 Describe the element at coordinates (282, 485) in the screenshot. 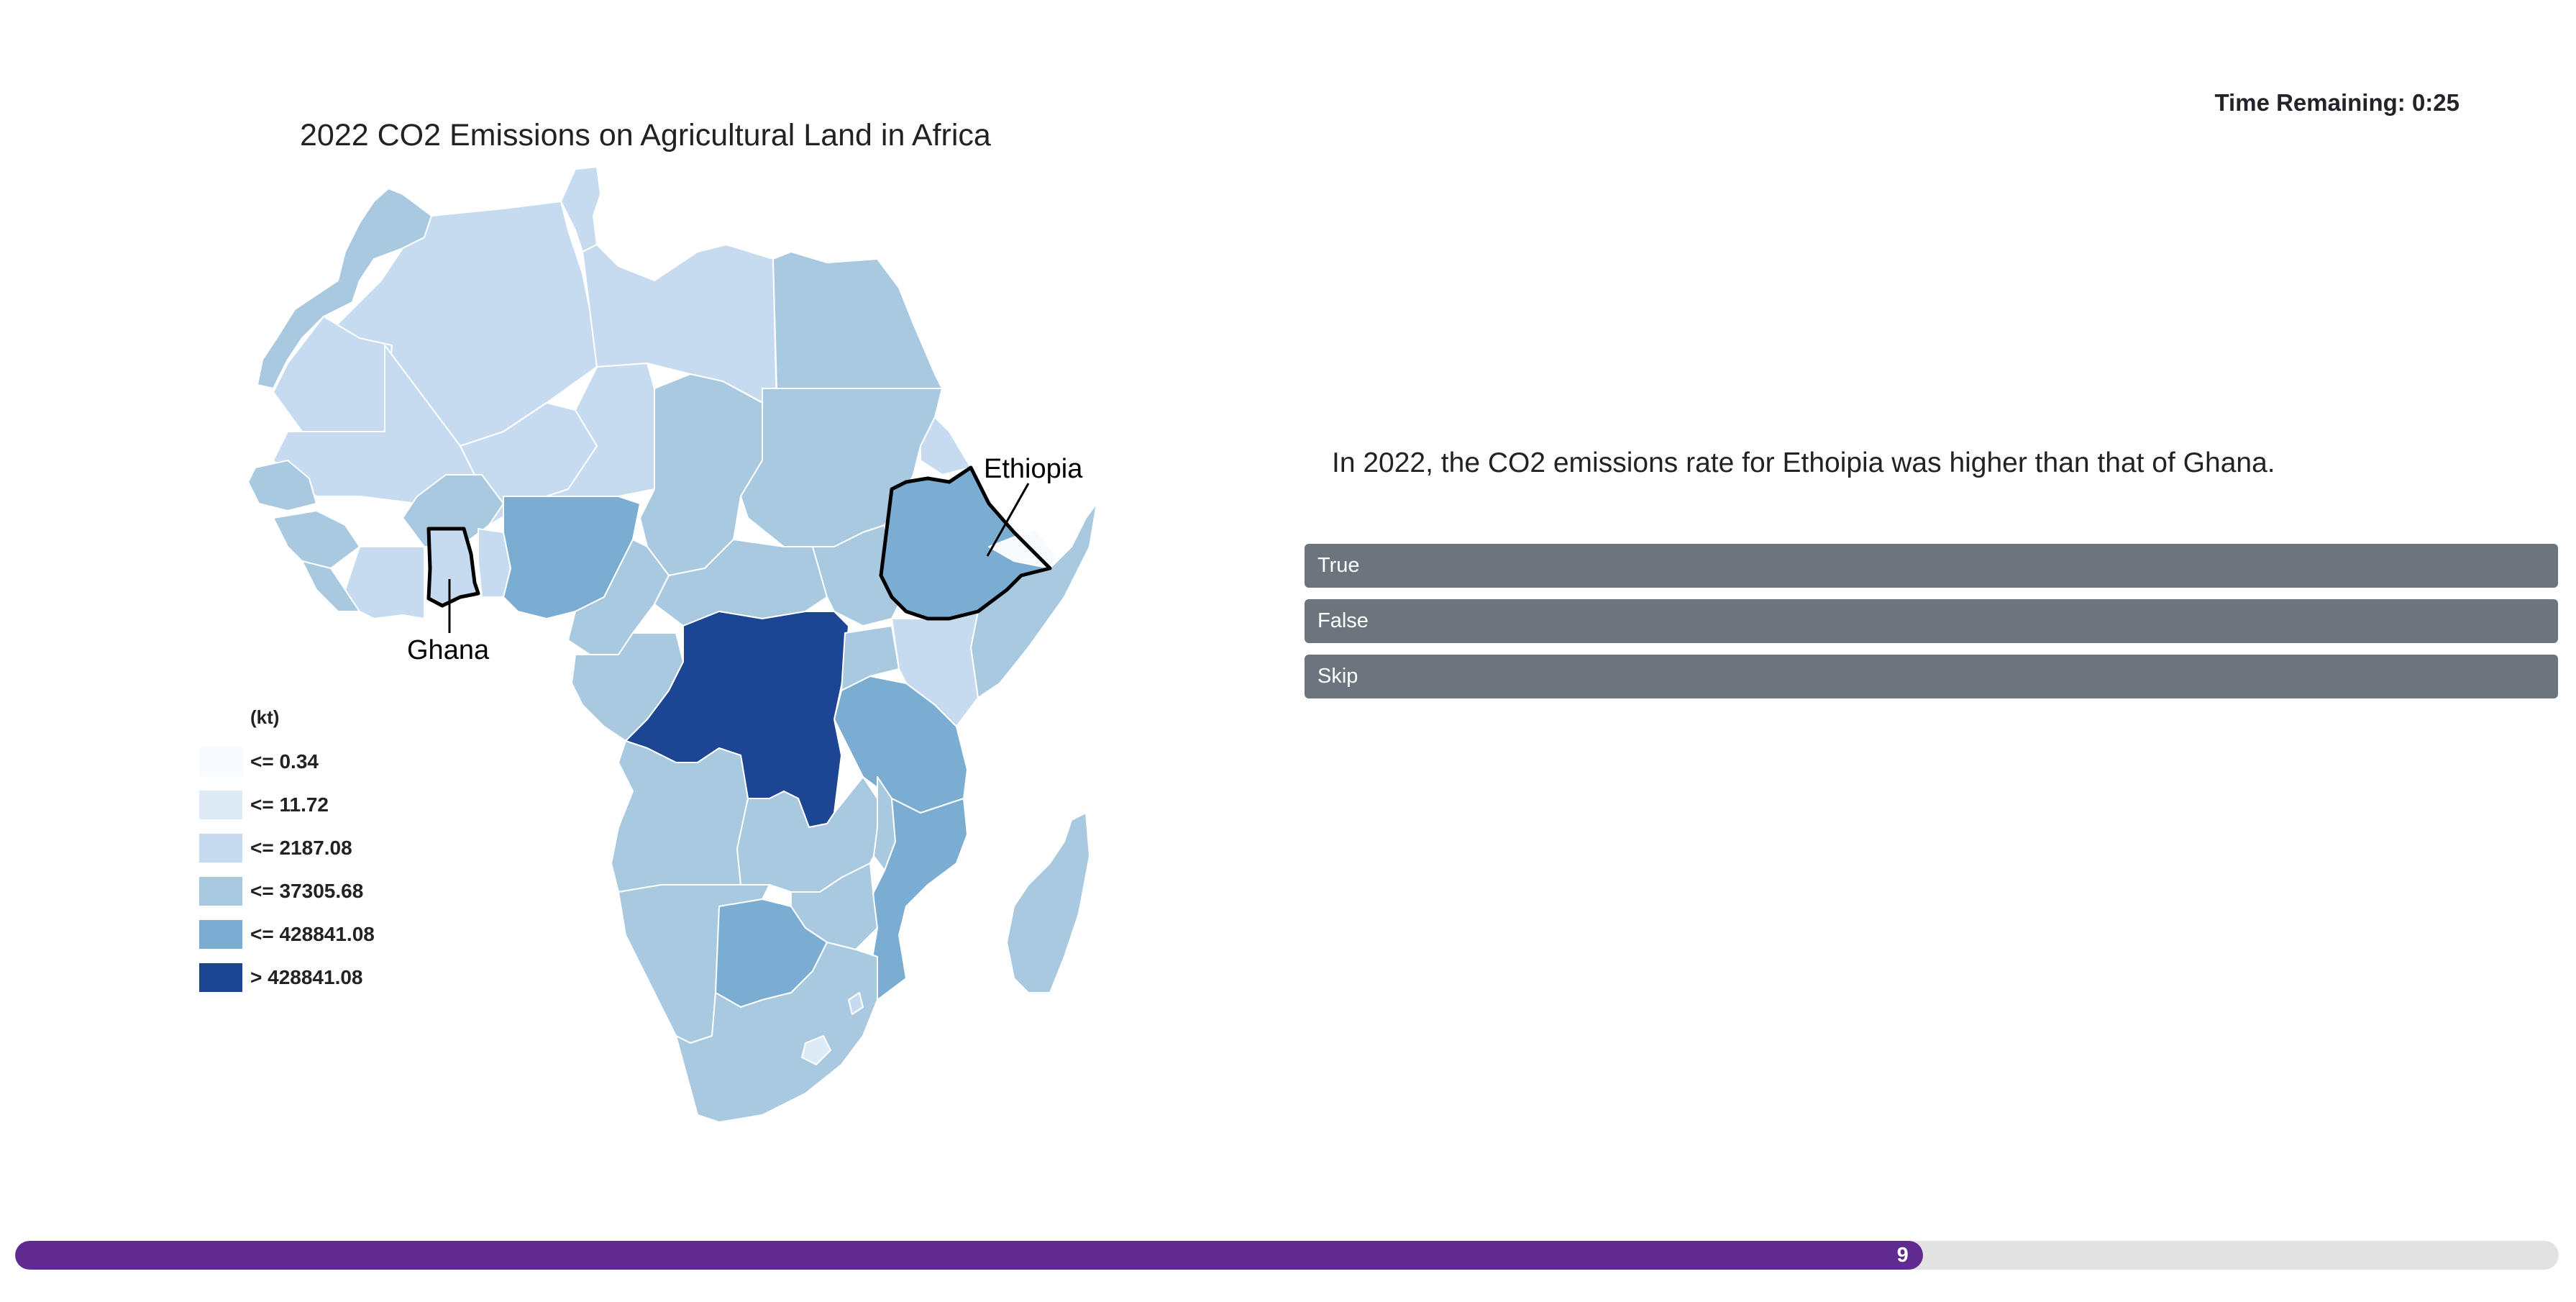

I see `country-senegal` at that location.